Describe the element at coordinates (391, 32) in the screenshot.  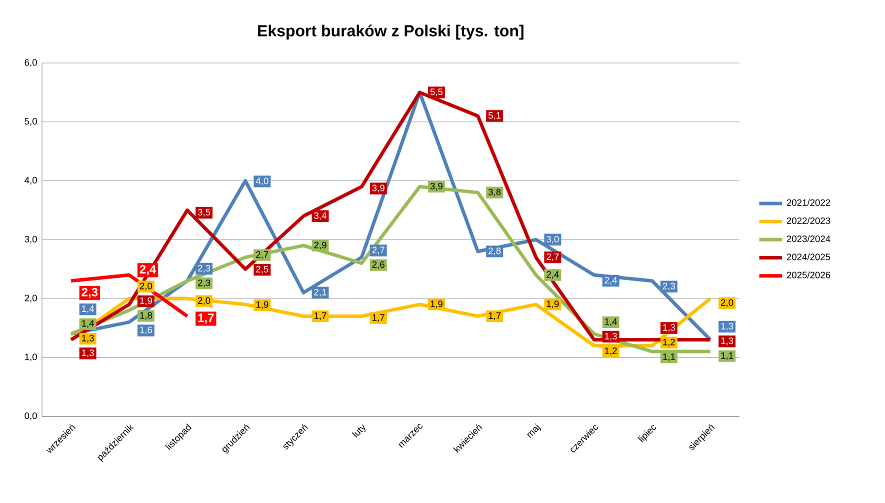
I see `chart-title: Eksport buraków z Polski [tys. ton]` at that location.